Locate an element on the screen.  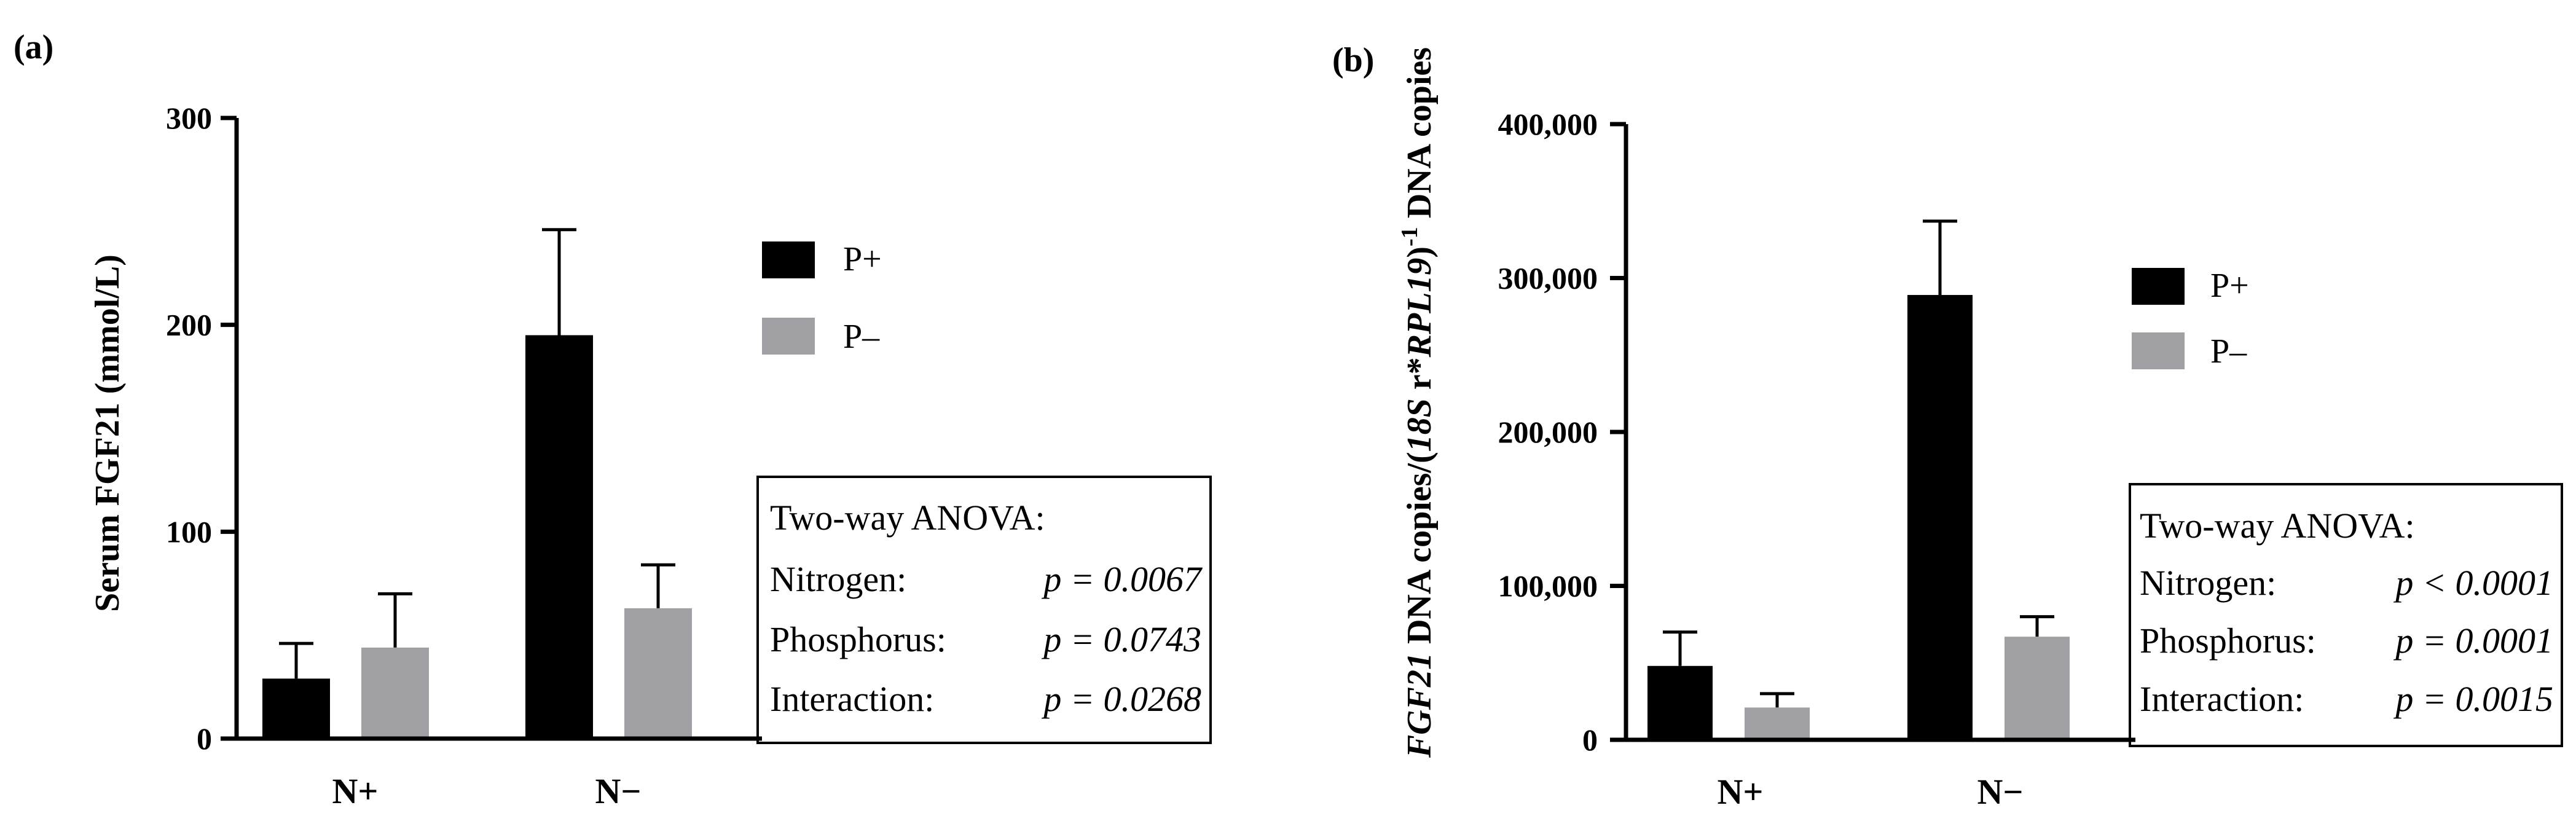
panel-a-category-label: N+ is located at coordinates (355, 791).